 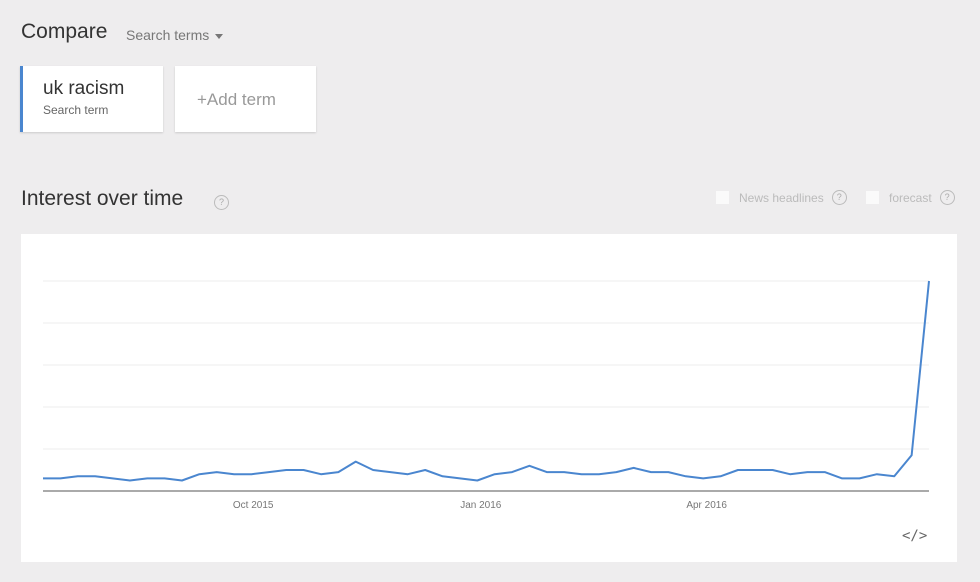 I want to click on x-tick-label: Oct 2015, so click(x=253, y=505).